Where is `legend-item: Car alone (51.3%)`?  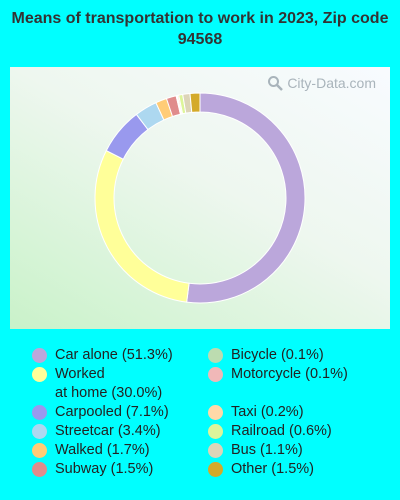 legend-item: Car alone (51.3%) is located at coordinates (102, 355).